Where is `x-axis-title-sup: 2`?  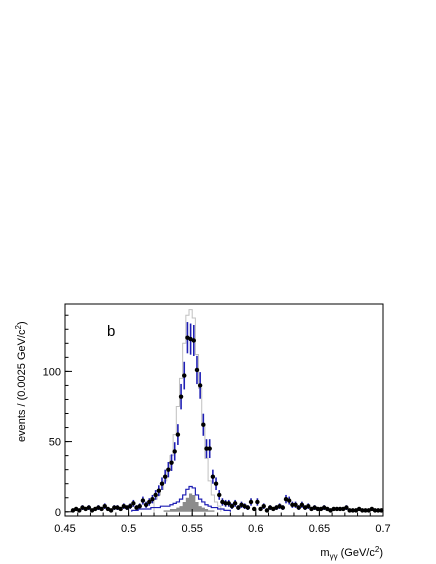 x-axis-title-sup: 2 is located at coordinates (377, 549).